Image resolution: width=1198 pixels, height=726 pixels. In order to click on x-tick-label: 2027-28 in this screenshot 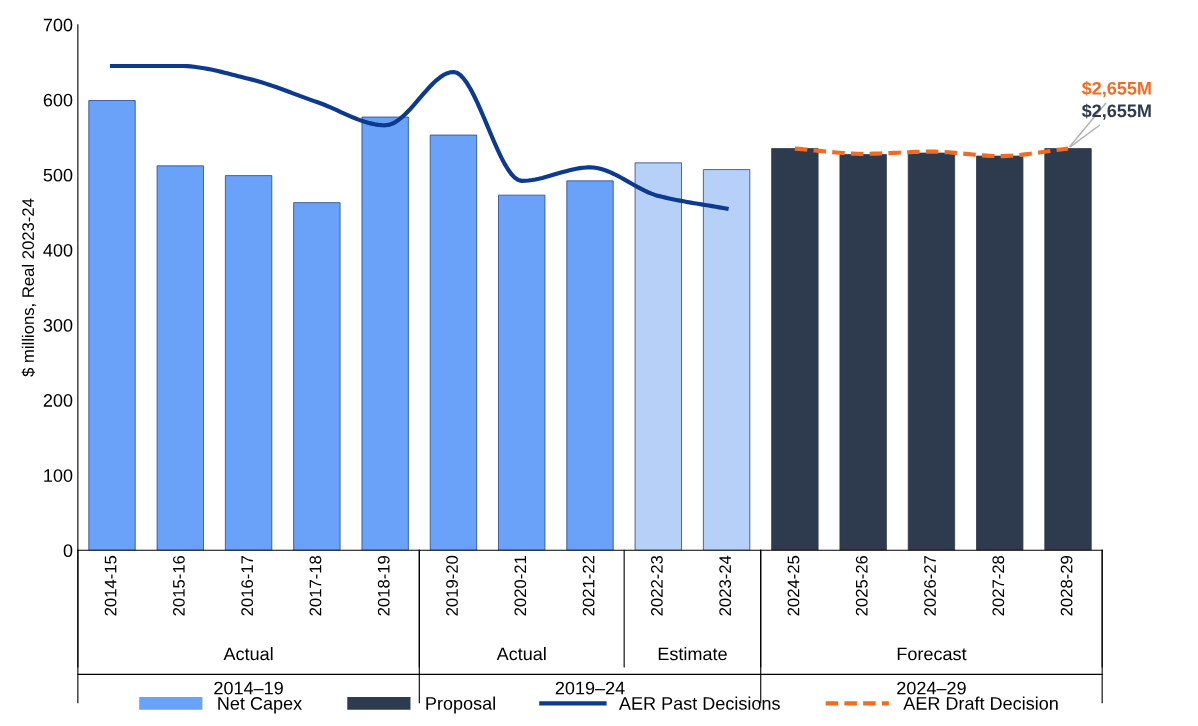, I will do `click(998, 585)`.